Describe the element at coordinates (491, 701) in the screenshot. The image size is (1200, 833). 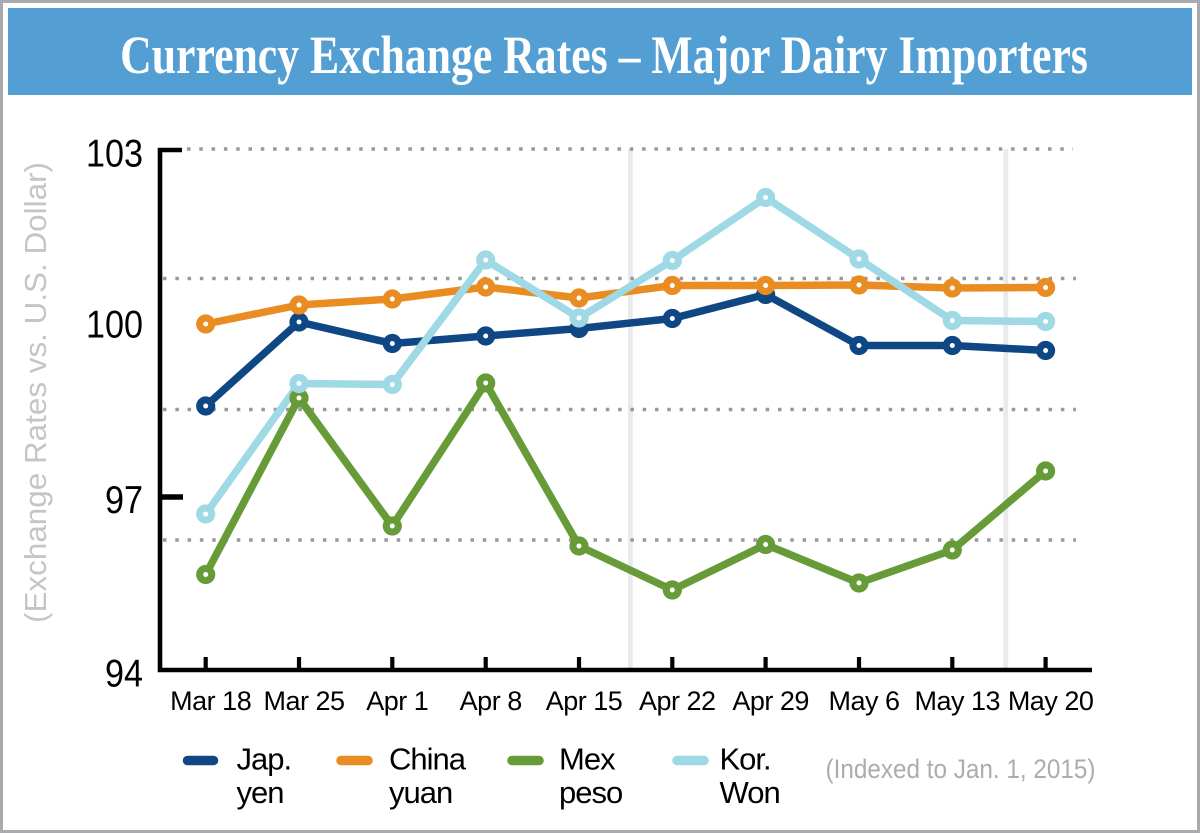
I see `svg-text: Apr 8` at that location.